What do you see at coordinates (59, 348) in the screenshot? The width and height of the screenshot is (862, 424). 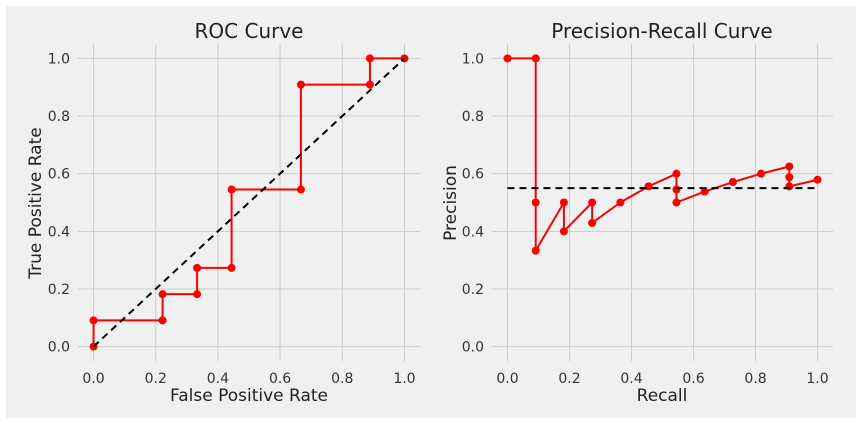 I see `roc-ytick-label: 0.0` at bounding box center [59, 348].